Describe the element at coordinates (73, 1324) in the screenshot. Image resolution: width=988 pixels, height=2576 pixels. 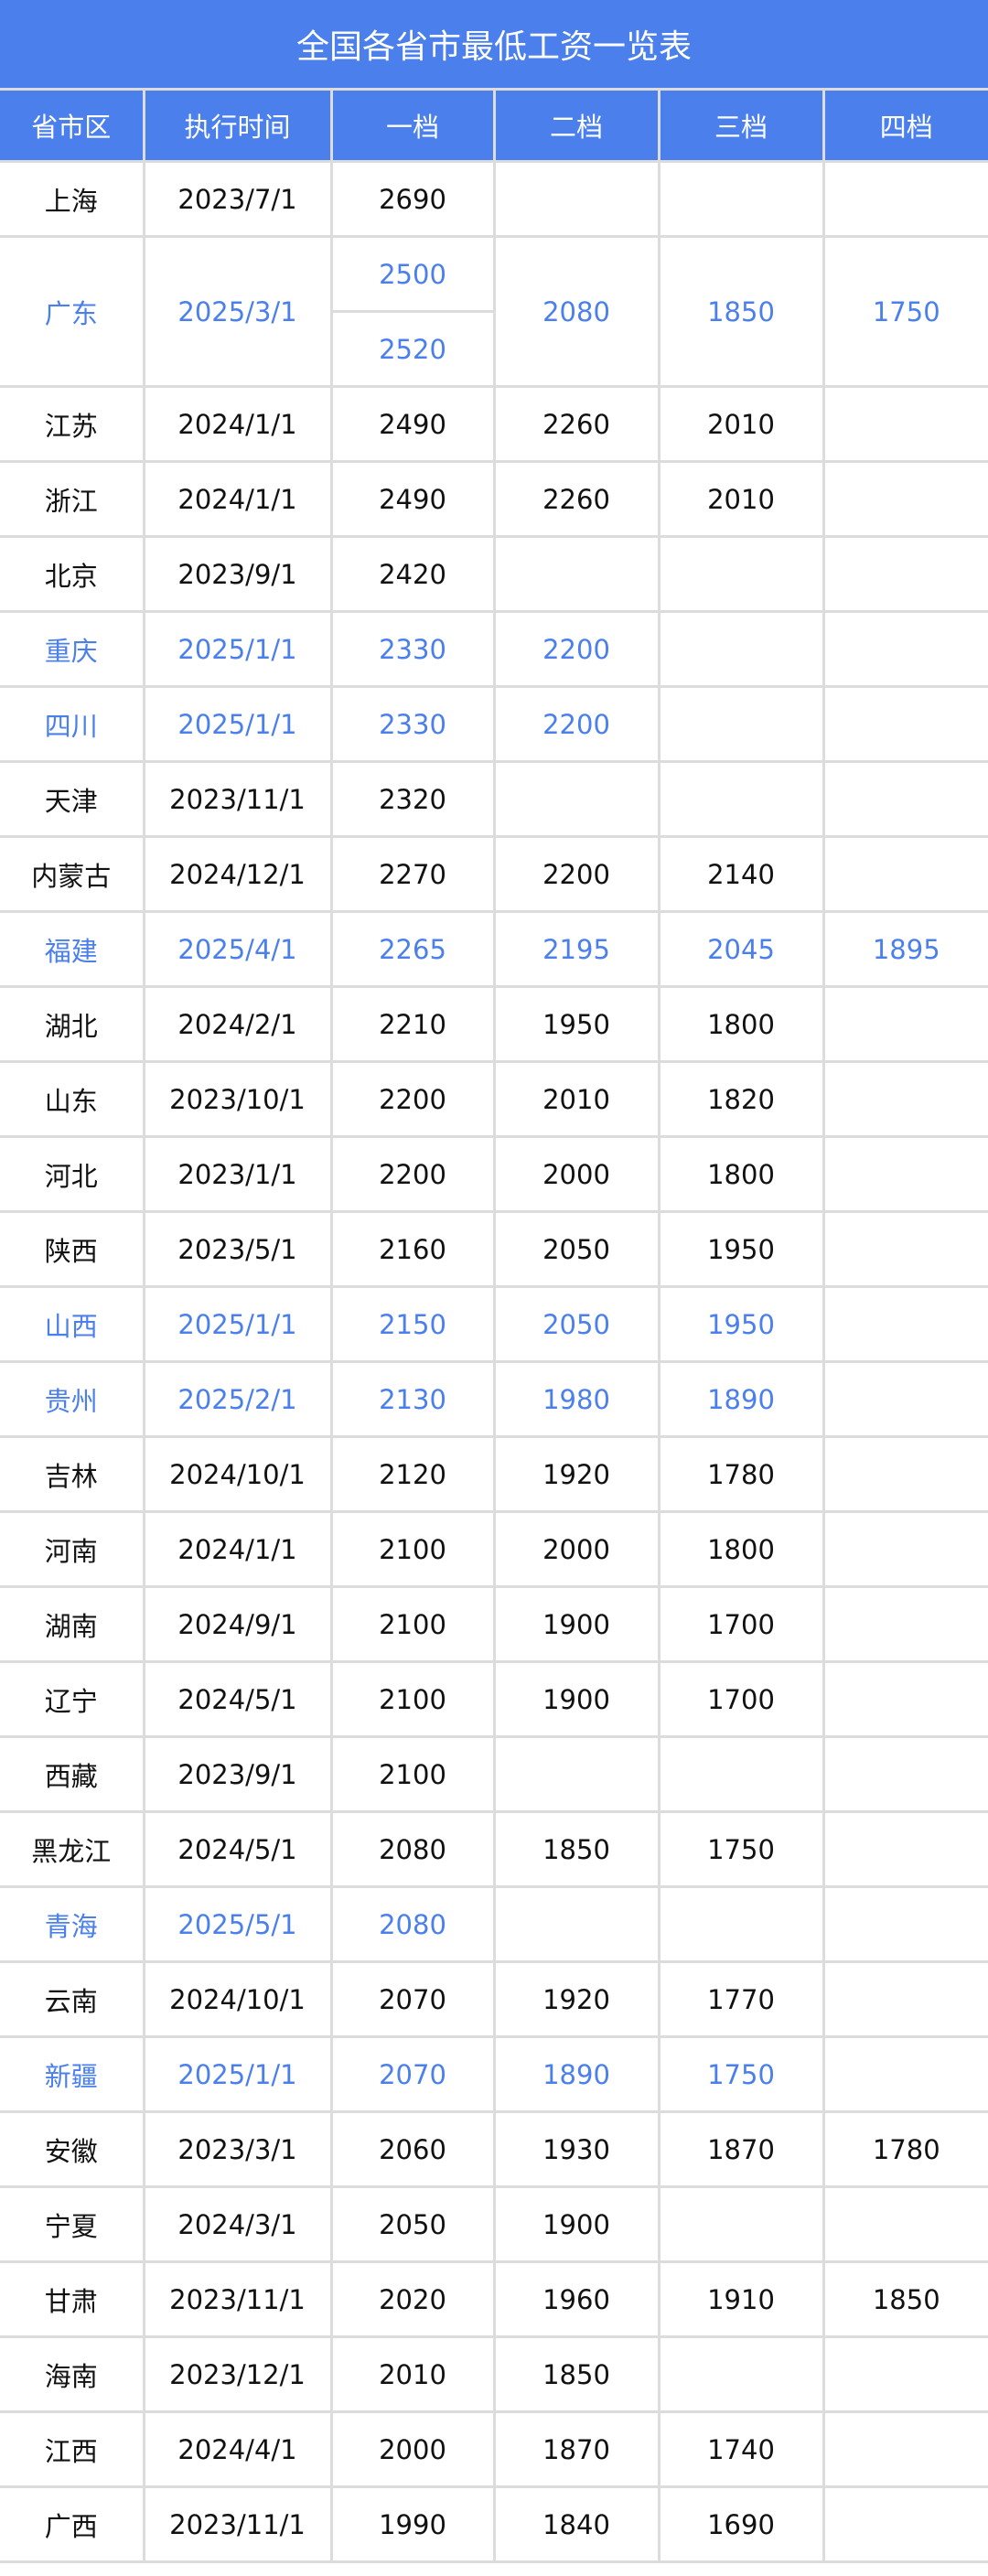
I see `cell-region: 山西` at that location.